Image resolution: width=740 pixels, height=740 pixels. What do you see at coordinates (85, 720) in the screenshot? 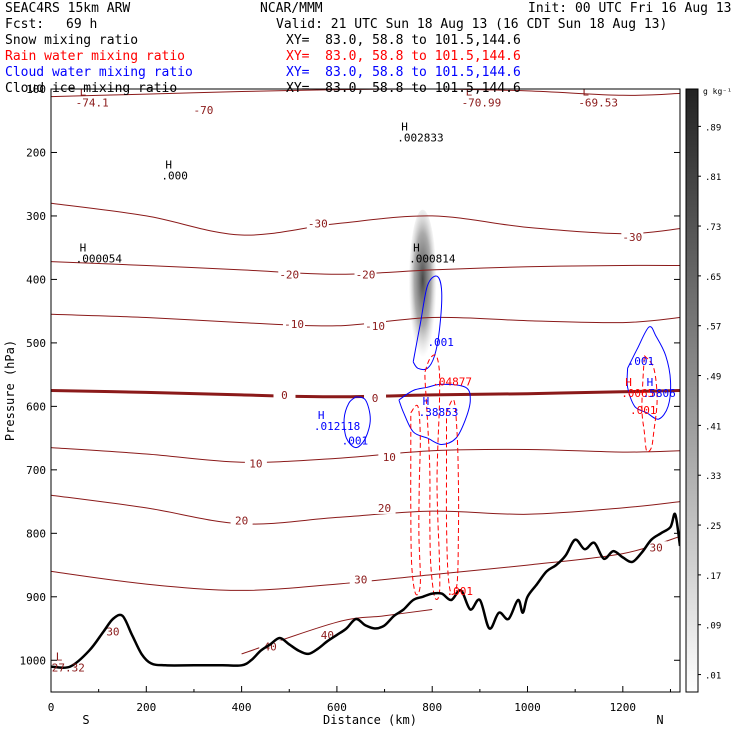
I see `x-end-label-south: S` at bounding box center [85, 720].